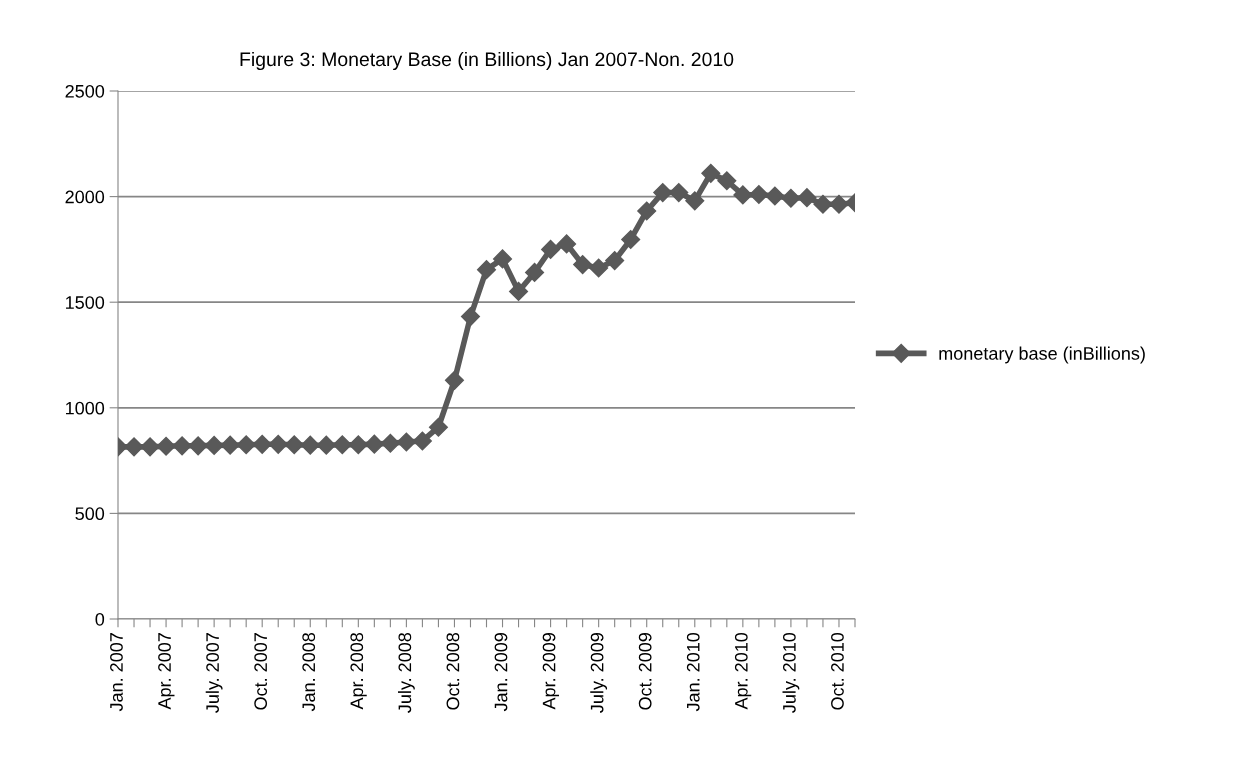 Image resolution: width=1260 pixels, height=771 pixels. What do you see at coordinates (214, 673) in the screenshot?
I see `x-tick-label: July. 2007` at bounding box center [214, 673].